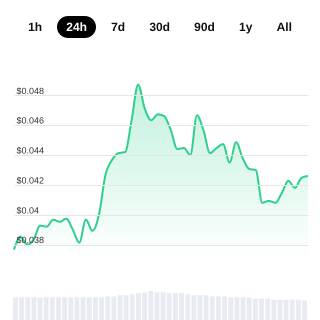  Describe the element at coordinates (30, 91) in the screenshot. I see `y-tick-label: $0.048` at that location.